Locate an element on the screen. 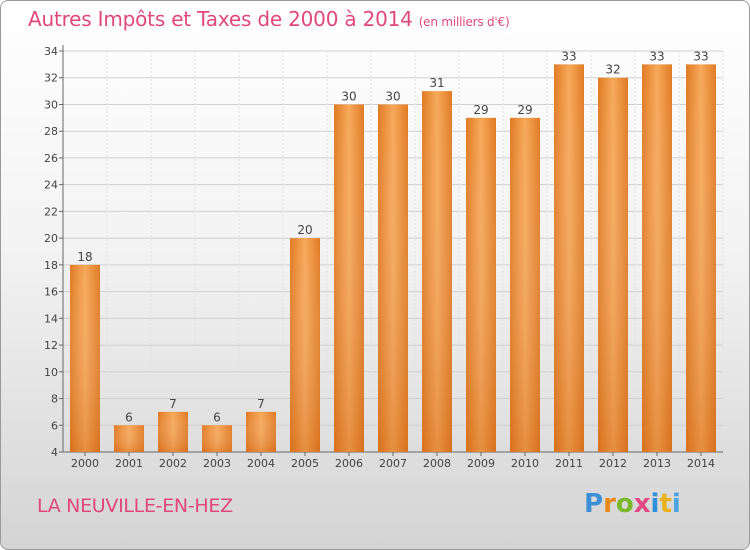 This screenshot has width=750, height=550. y-tick-label: 32 is located at coordinates (51, 78).